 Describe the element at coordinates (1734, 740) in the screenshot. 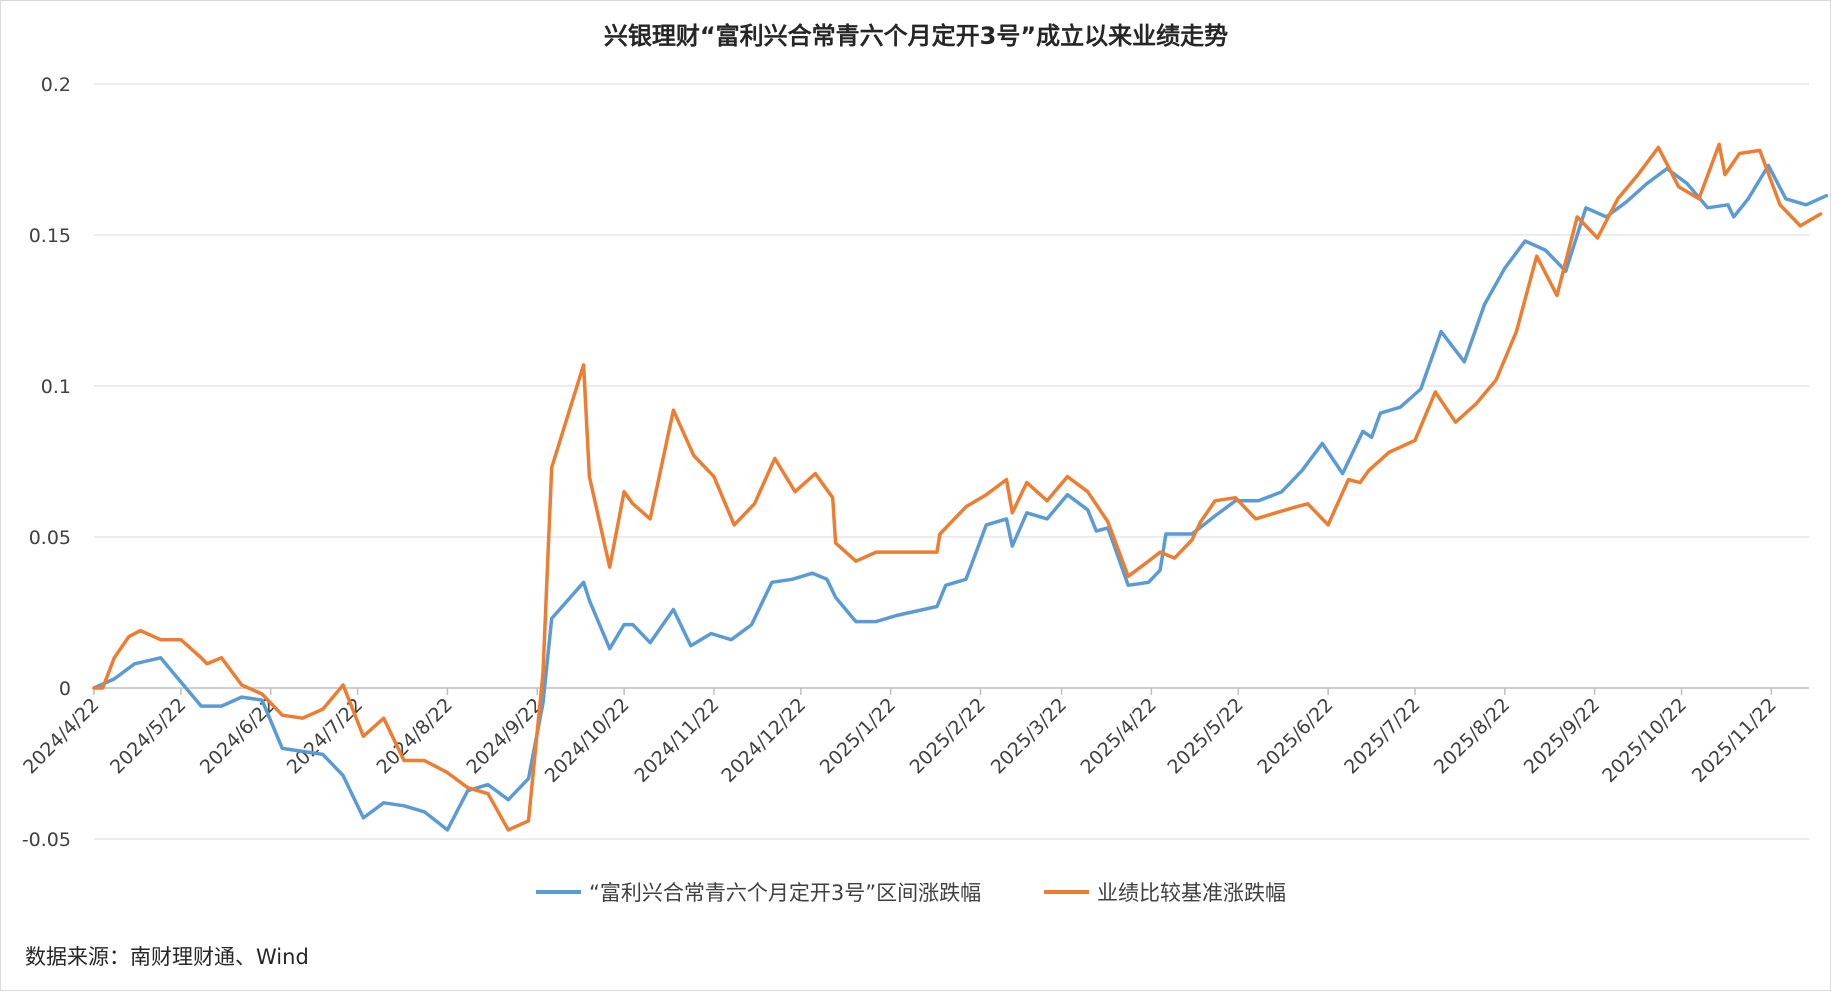

I see `x-tick-label: 2025/11/22` at that location.